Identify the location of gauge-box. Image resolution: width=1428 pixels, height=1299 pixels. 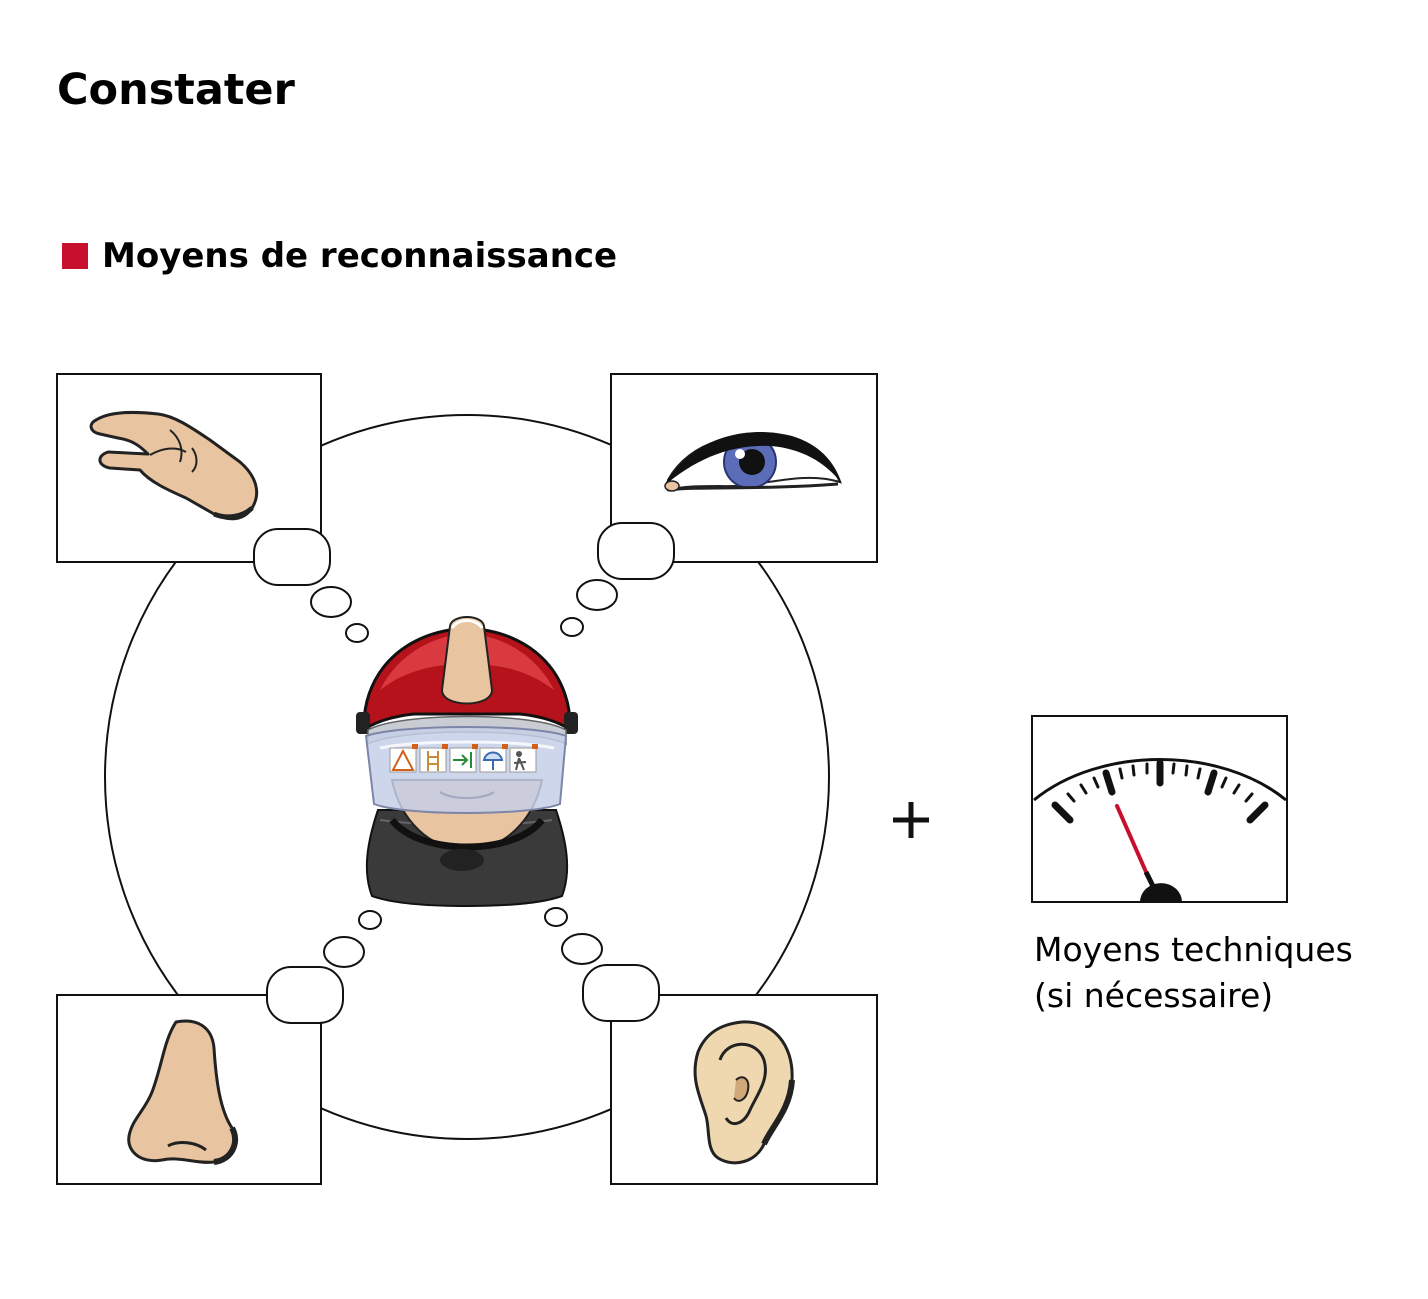
(1159, 809).